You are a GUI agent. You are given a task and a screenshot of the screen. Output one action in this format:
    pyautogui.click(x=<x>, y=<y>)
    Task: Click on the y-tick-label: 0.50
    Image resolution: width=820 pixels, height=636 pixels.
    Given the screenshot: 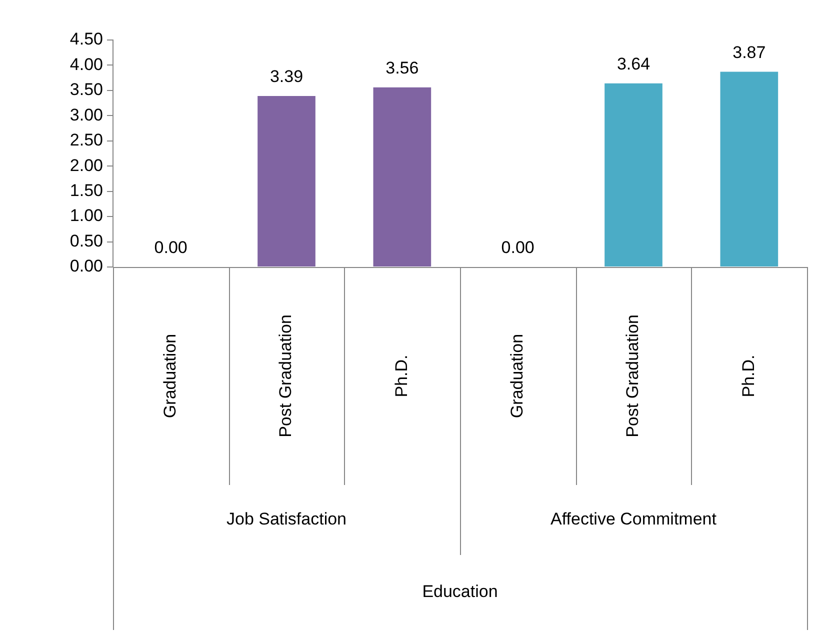 What is the action you would take?
    pyautogui.click(x=86, y=240)
    